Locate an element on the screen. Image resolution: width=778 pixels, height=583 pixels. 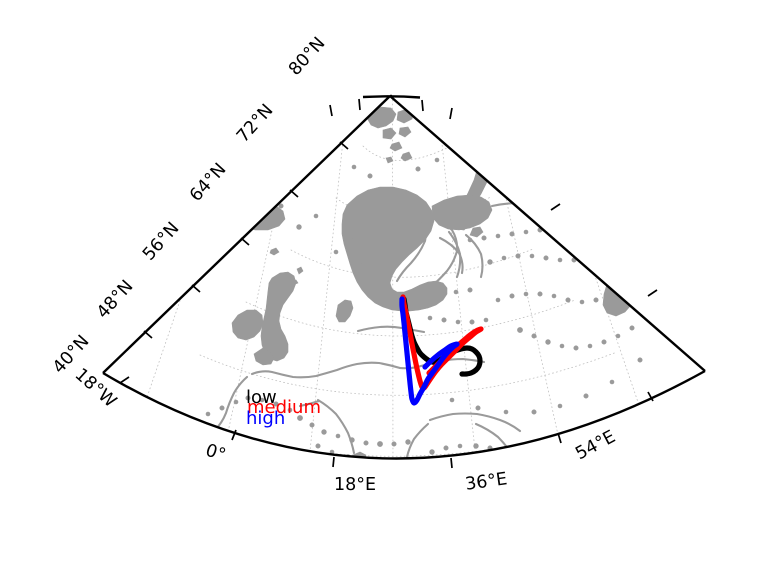
longitude-label-4: 54°E is located at coordinates (595, 445).